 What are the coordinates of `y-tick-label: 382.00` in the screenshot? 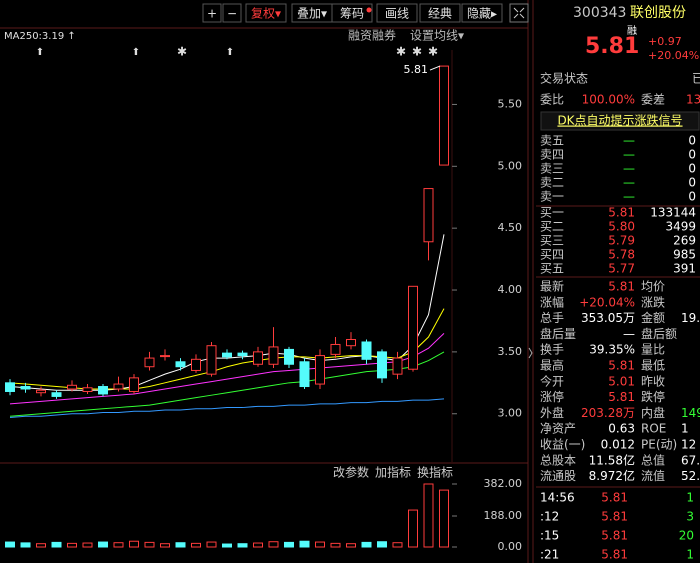 It's located at (503, 483).